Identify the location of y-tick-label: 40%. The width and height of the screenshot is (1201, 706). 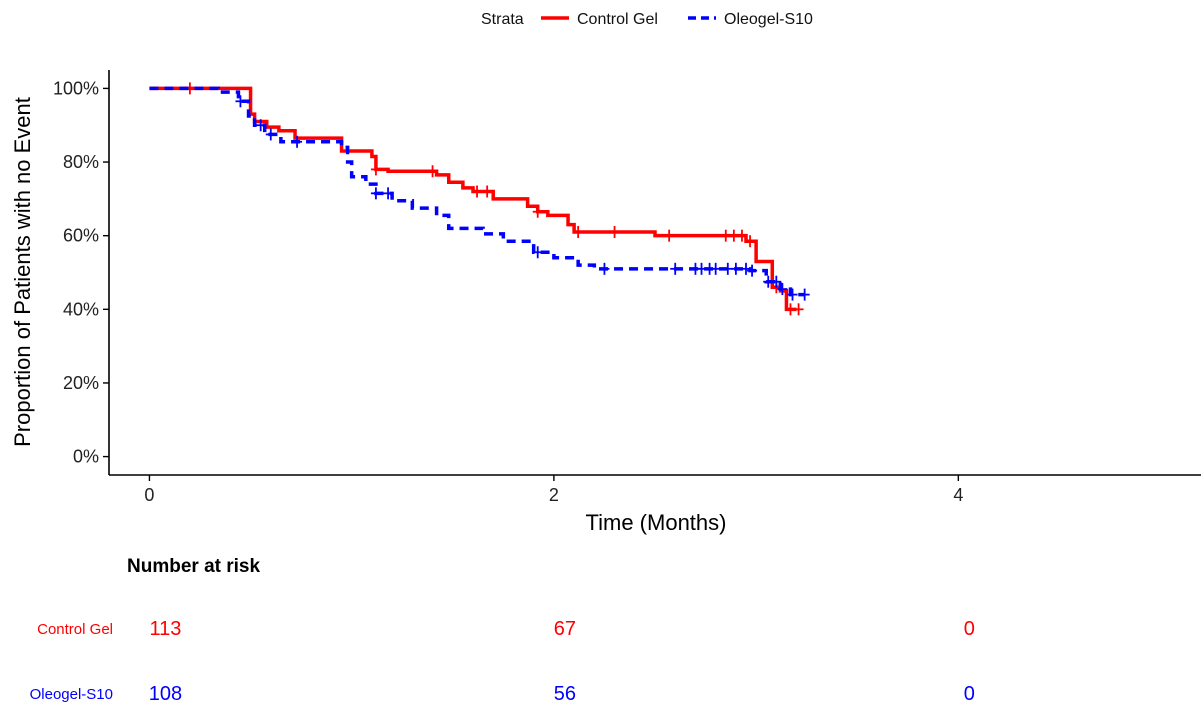
(81, 309).